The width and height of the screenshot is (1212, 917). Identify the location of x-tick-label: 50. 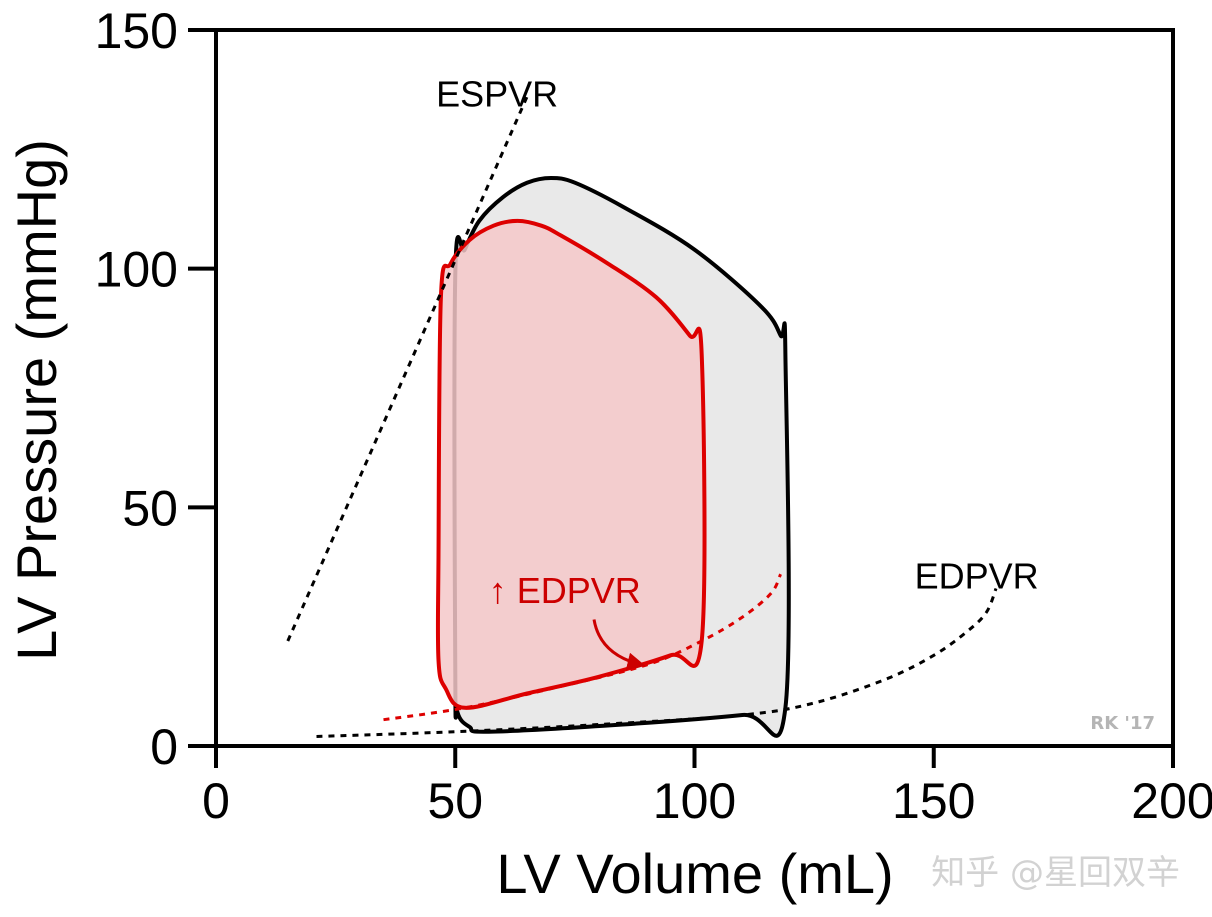
(455, 801).